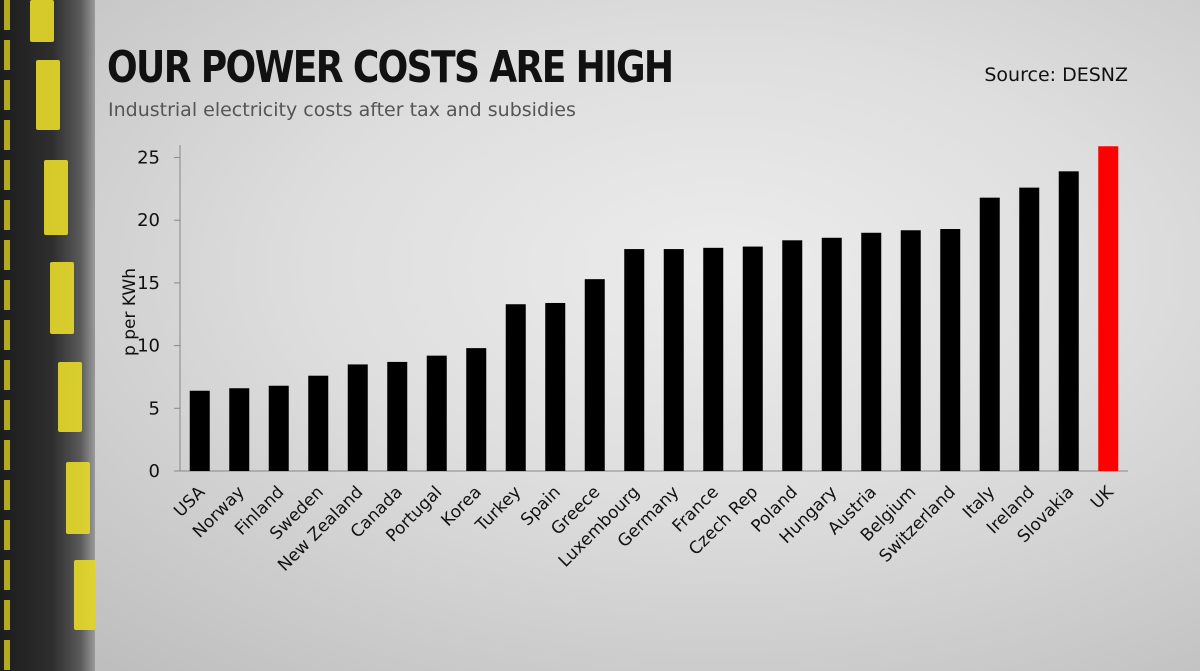  Describe the element at coordinates (199, 430) in the screenshot. I see `bar-usa` at that location.